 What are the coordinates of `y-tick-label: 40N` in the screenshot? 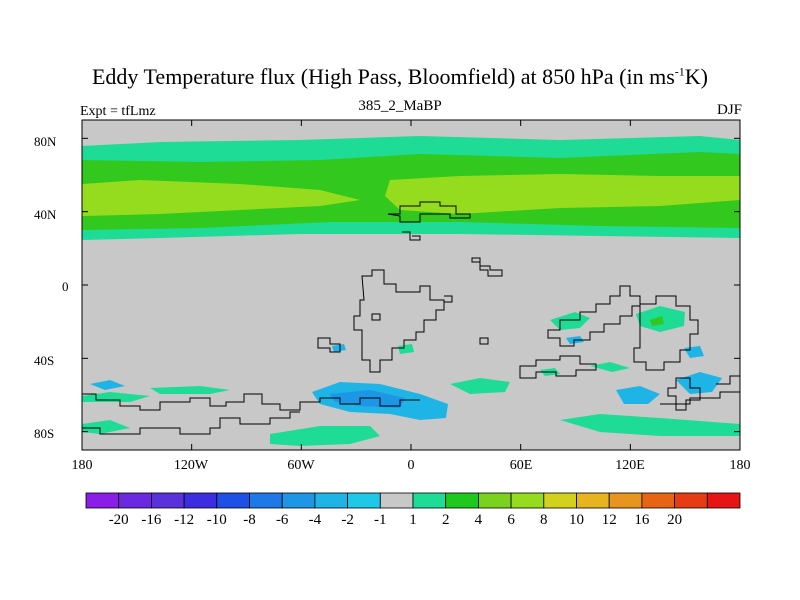 It's located at (45, 214).